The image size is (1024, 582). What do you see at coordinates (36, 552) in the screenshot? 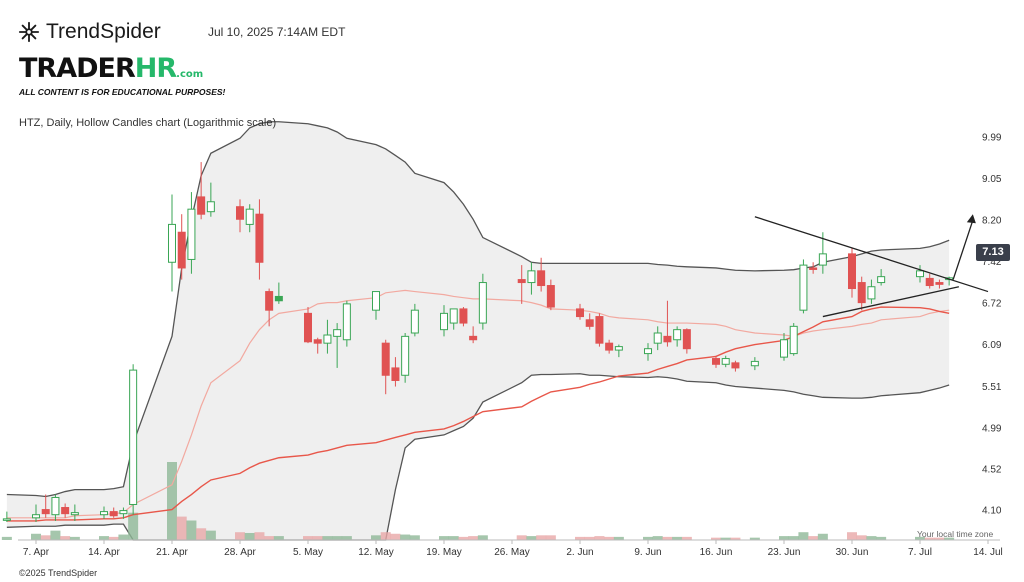
I see `x-tick-label: 7. Apr` at bounding box center [36, 552].